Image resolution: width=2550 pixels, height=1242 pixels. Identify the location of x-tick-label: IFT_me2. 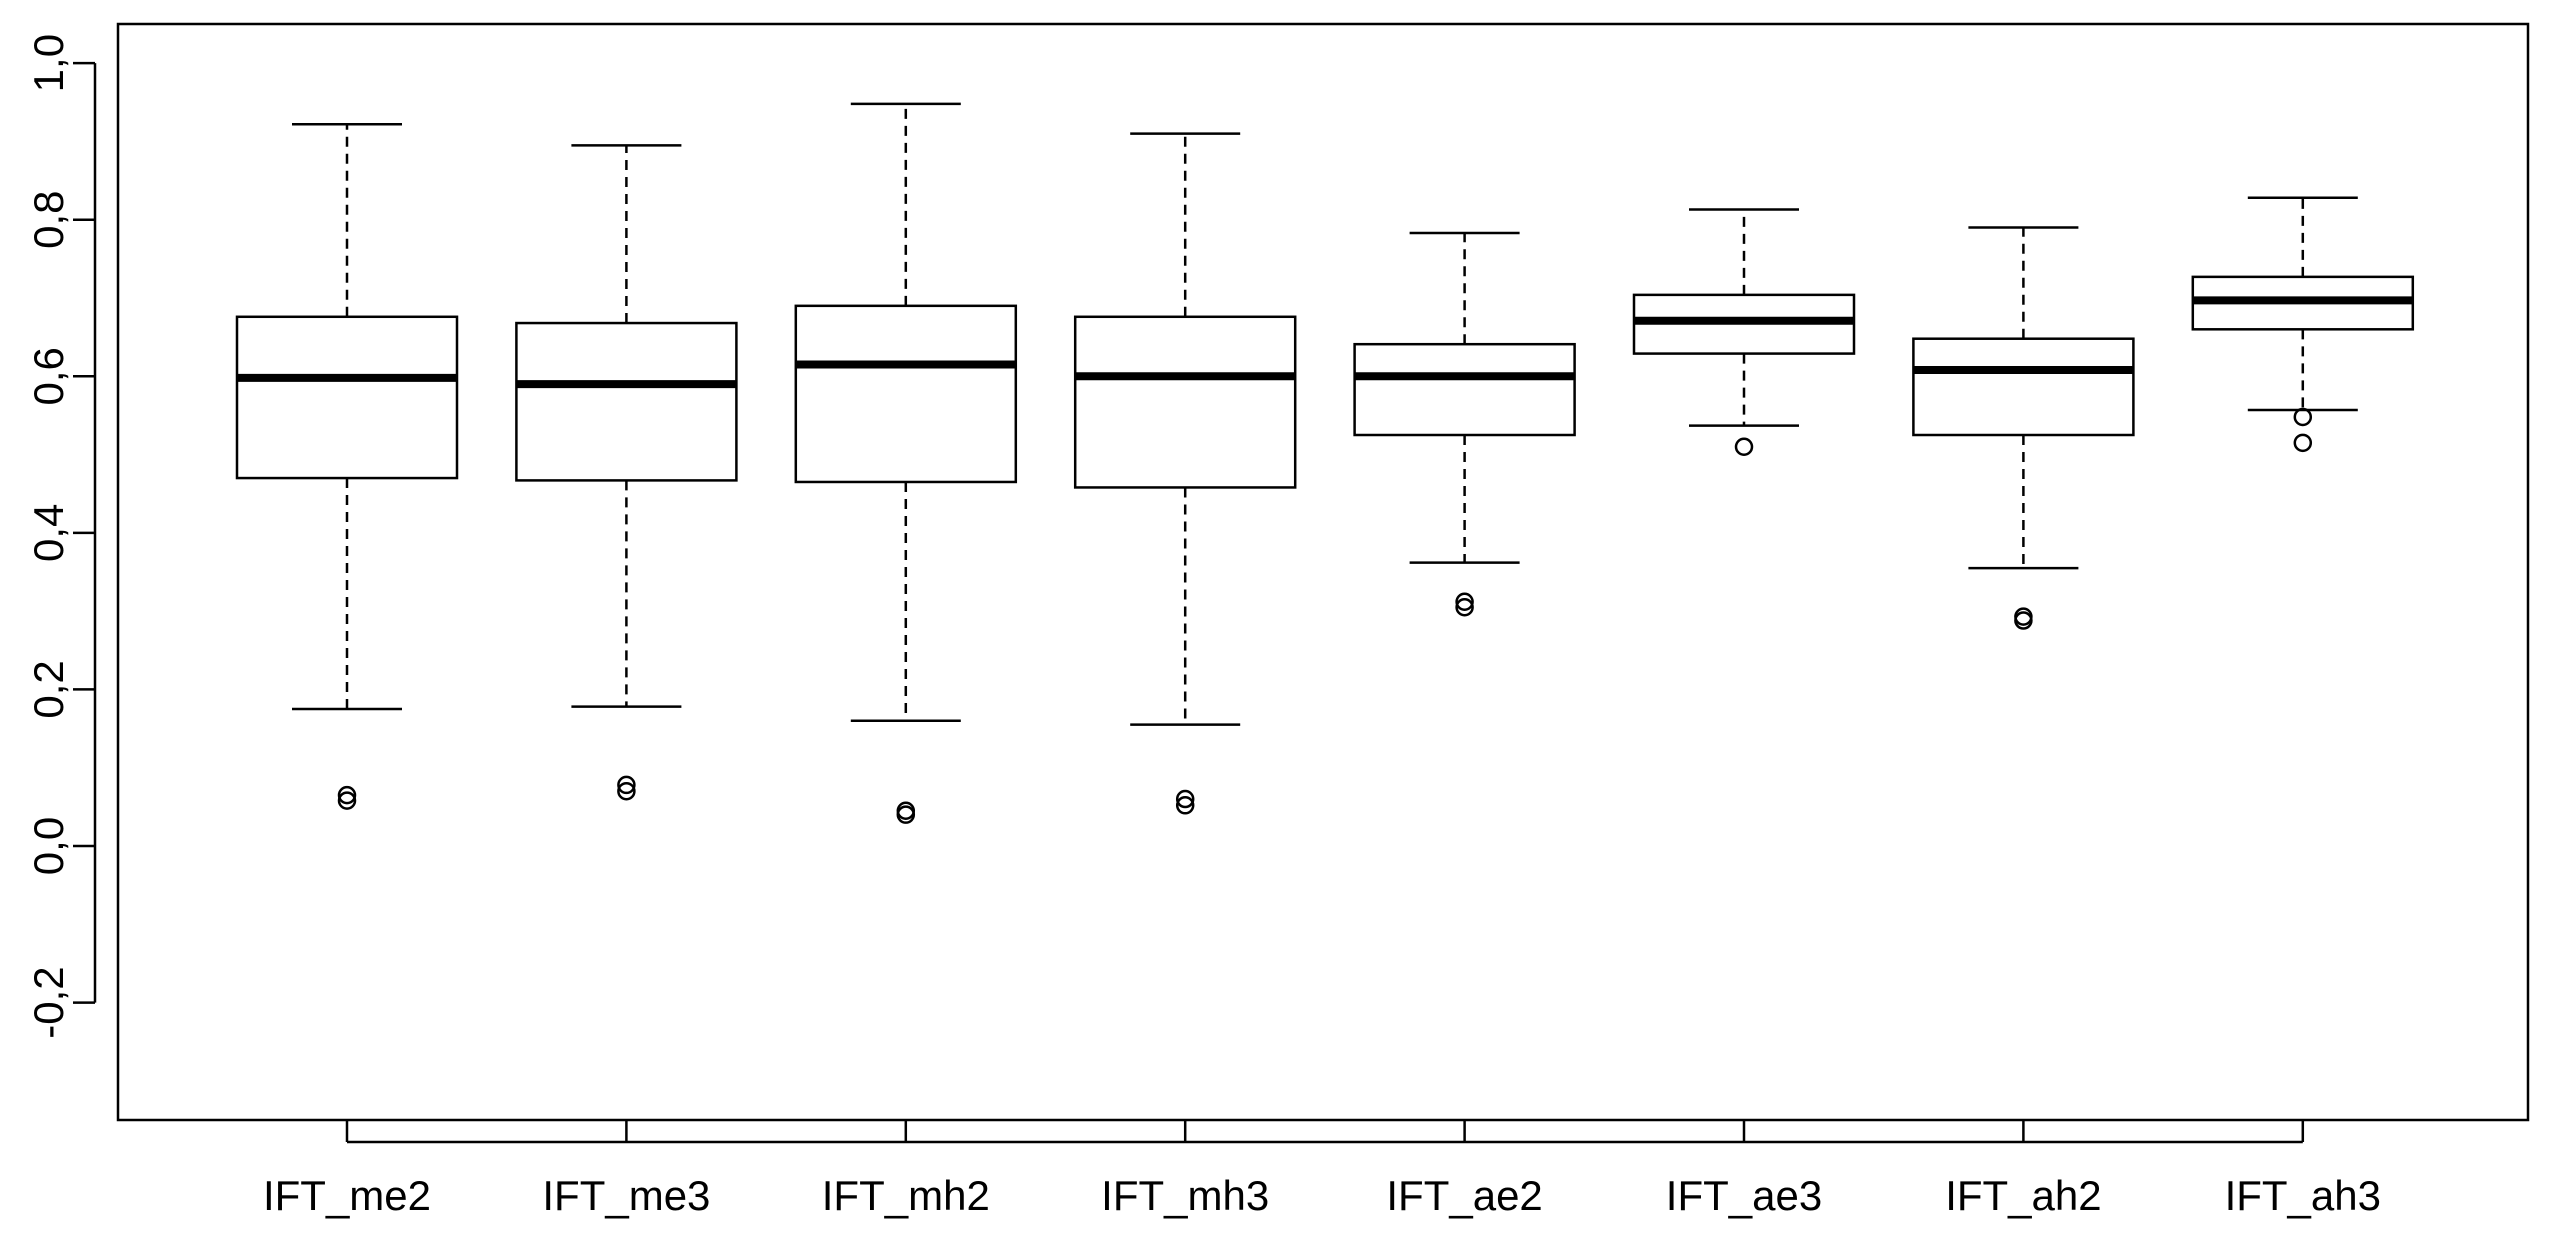
(347, 1195).